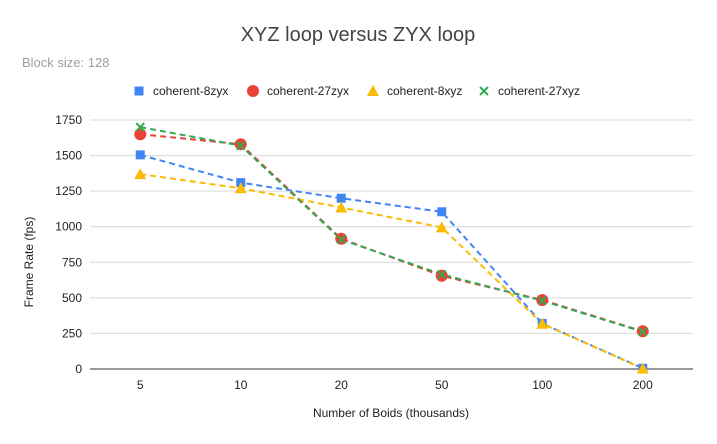 The image size is (717, 444). What do you see at coordinates (442, 385) in the screenshot?
I see `x-tick-label: 50` at bounding box center [442, 385].